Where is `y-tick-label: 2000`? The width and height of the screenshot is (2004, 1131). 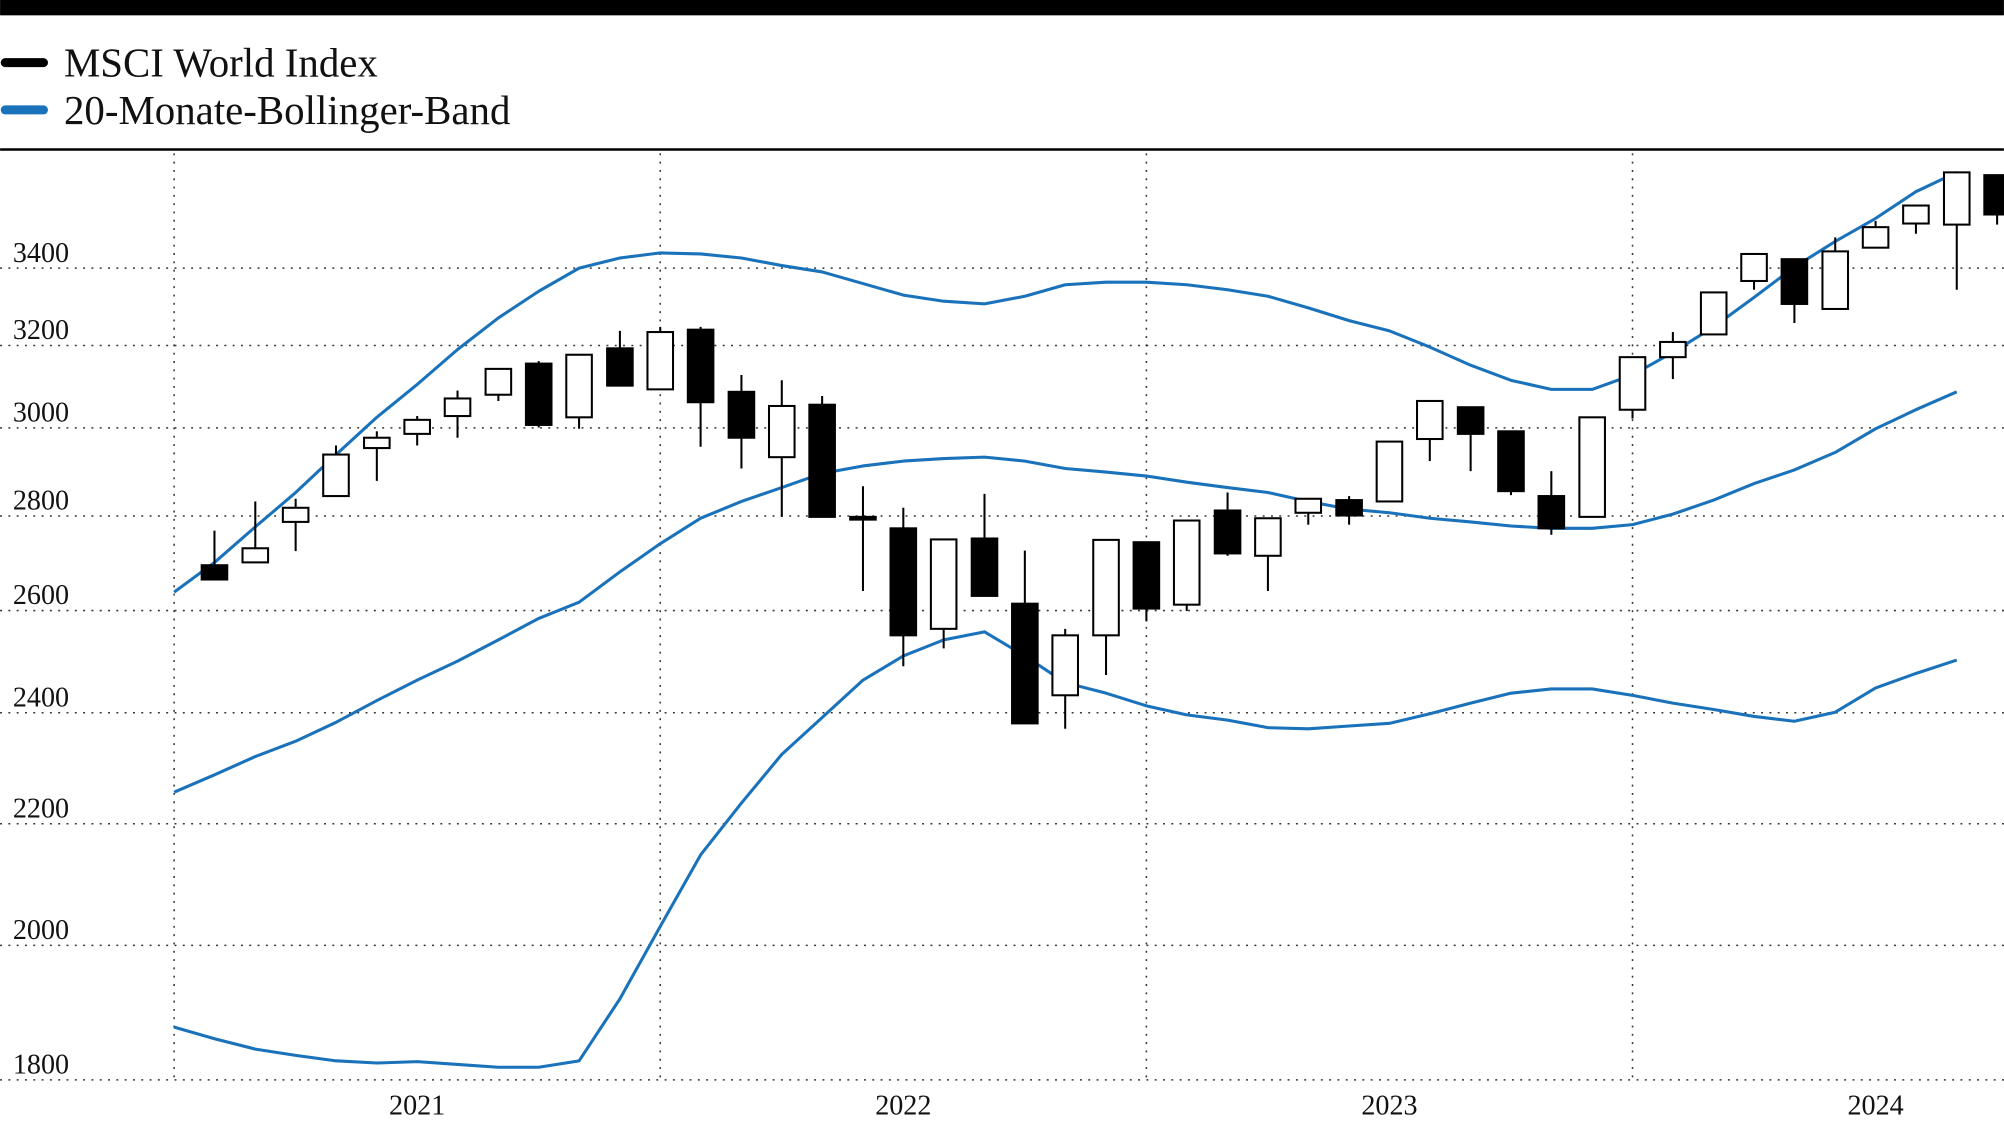 y-tick-label: 2000 is located at coordinates (41, 930).